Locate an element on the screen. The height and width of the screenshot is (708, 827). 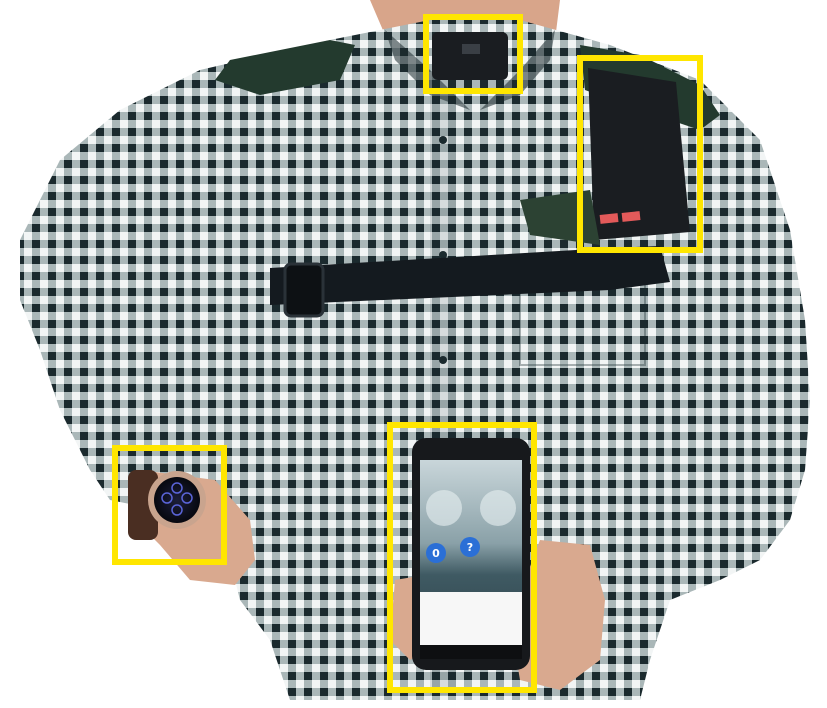
shoulder-sensor-device is located at coordinates (639, 154).